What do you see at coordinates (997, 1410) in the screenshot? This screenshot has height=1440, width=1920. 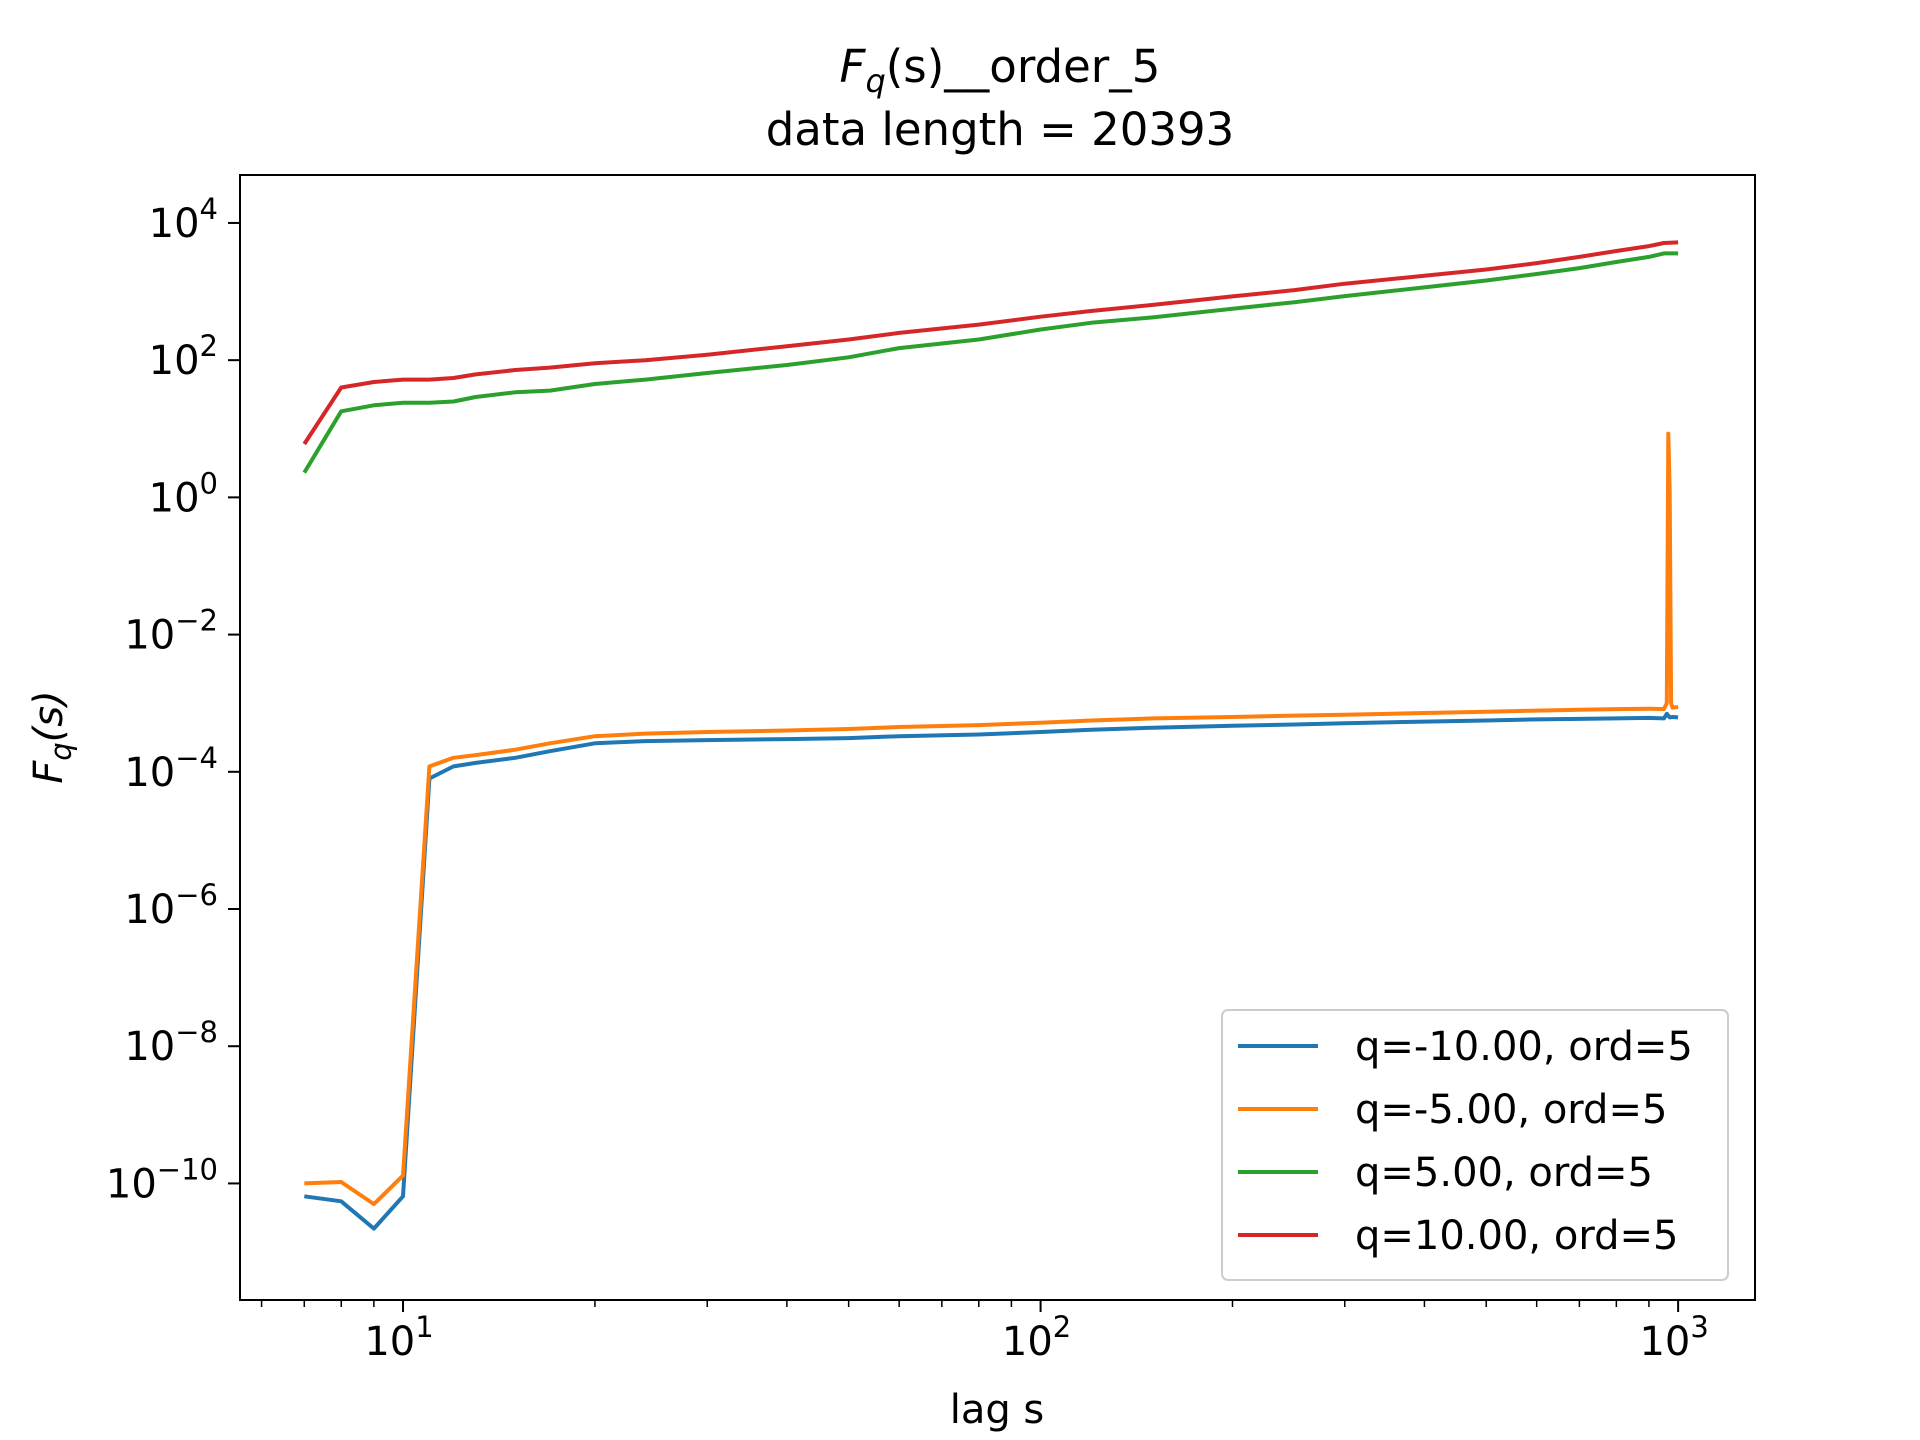 I see `x-axis-label: lag s` at bounding box center [997, 1410].